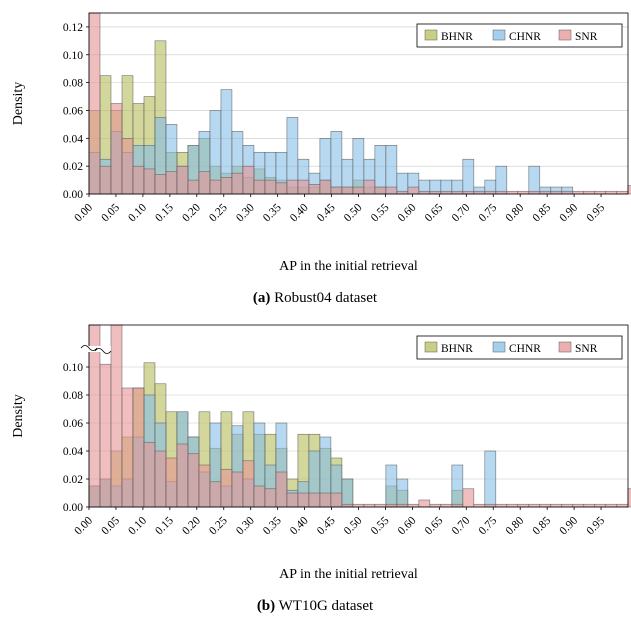 This screenshot has width=631, height=623. What do you see at coordinates (73, 111) in the screenshot?
I see `y-tick-label: 0.06` at bounding box center [73, 111].